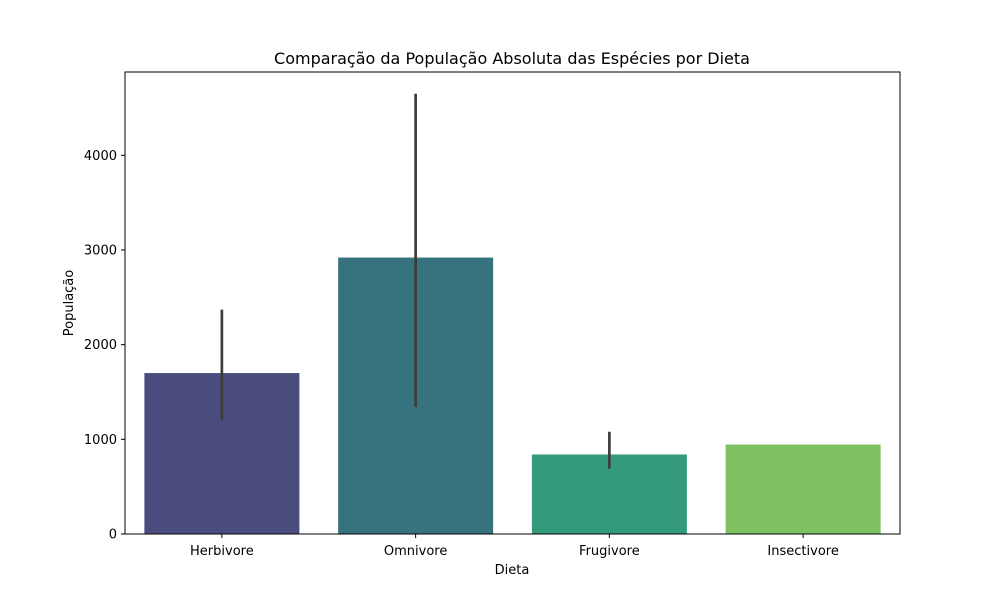 The image size is (1000, 605). What do you see at coordinates (803, 489) in the screenshot?
I see `bar-insectivore` at bounding box center [803, 489].